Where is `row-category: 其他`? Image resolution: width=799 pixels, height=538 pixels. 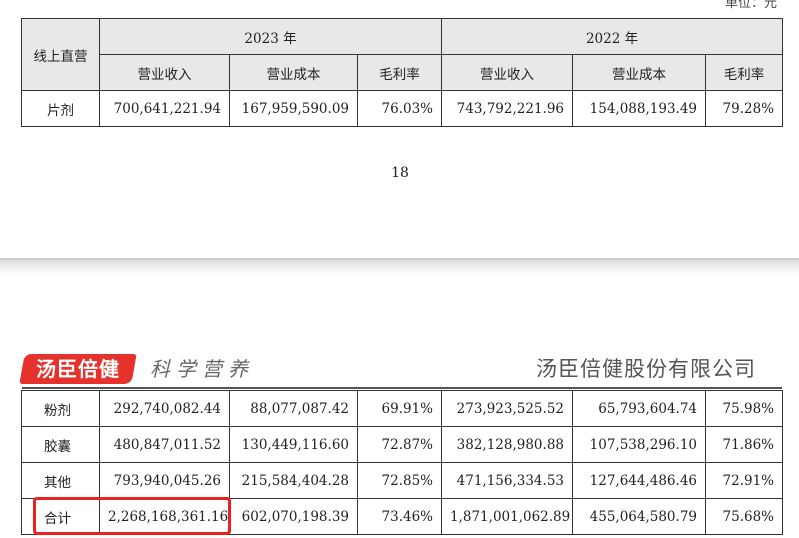 row-category: 其他 is located at coordinates (60, 480).